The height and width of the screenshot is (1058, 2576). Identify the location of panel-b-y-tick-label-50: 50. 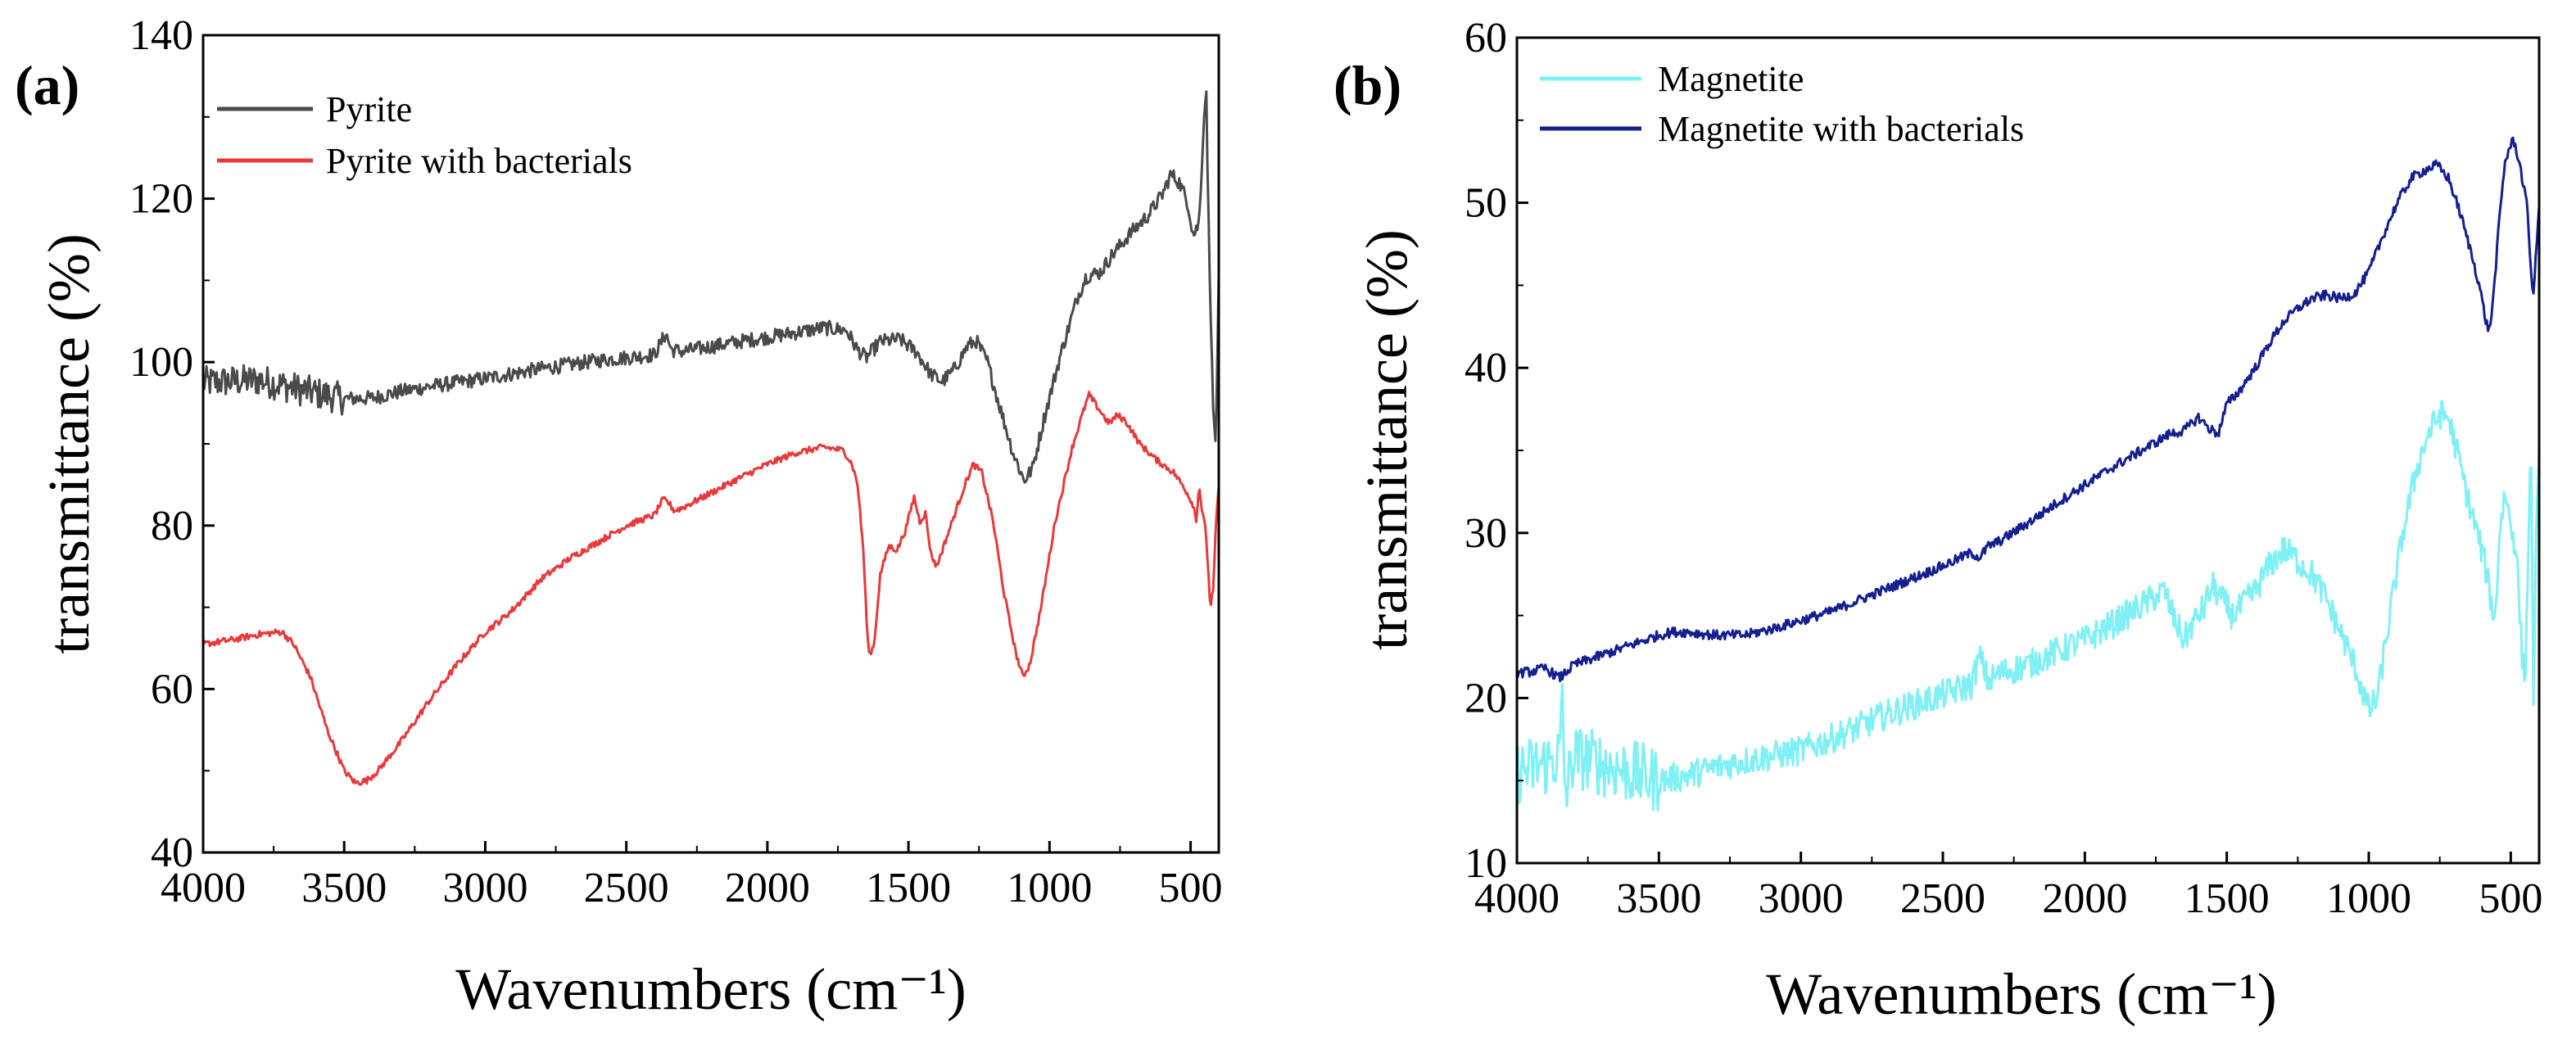
(1486, 203).